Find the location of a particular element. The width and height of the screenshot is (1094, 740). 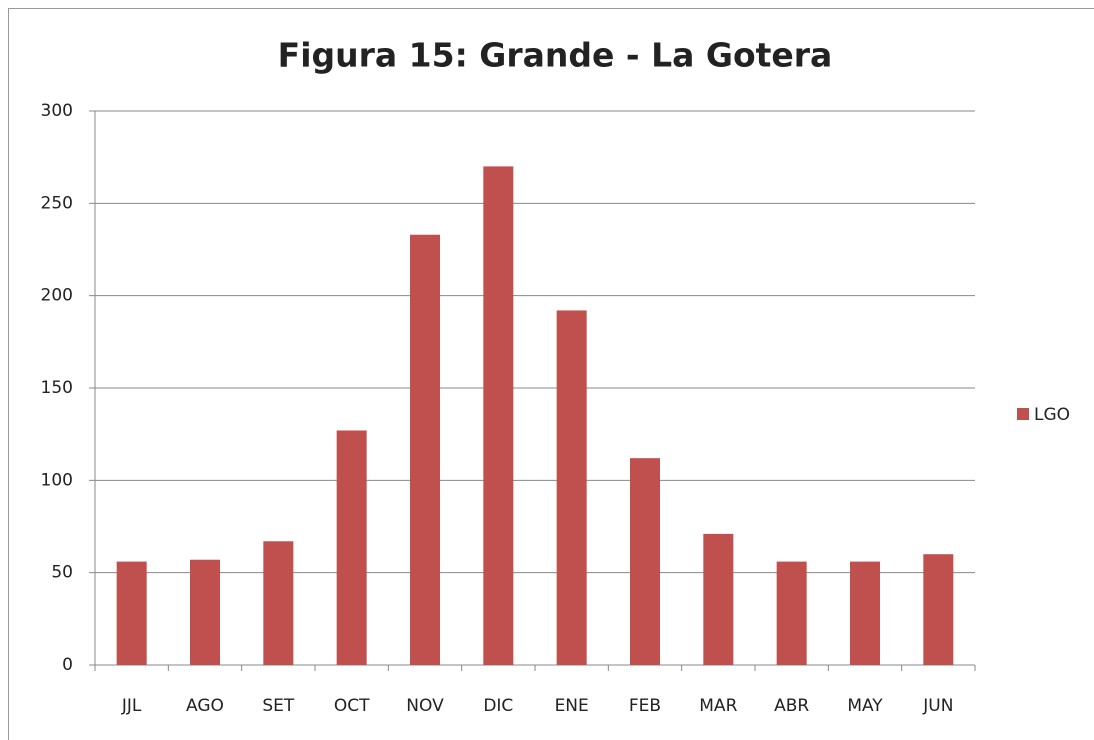

y-tick-label: 200 is located at coordinates (57, 296).